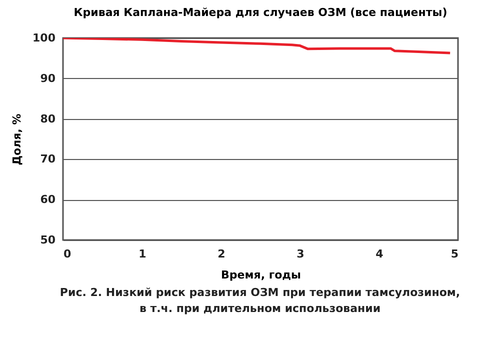 The width and height of the screenshot is (500, 348). What do you see at coordinates (48, 159) in the screenshot?
I see `y-tick-label: 70` at bounding box center [48, 159].